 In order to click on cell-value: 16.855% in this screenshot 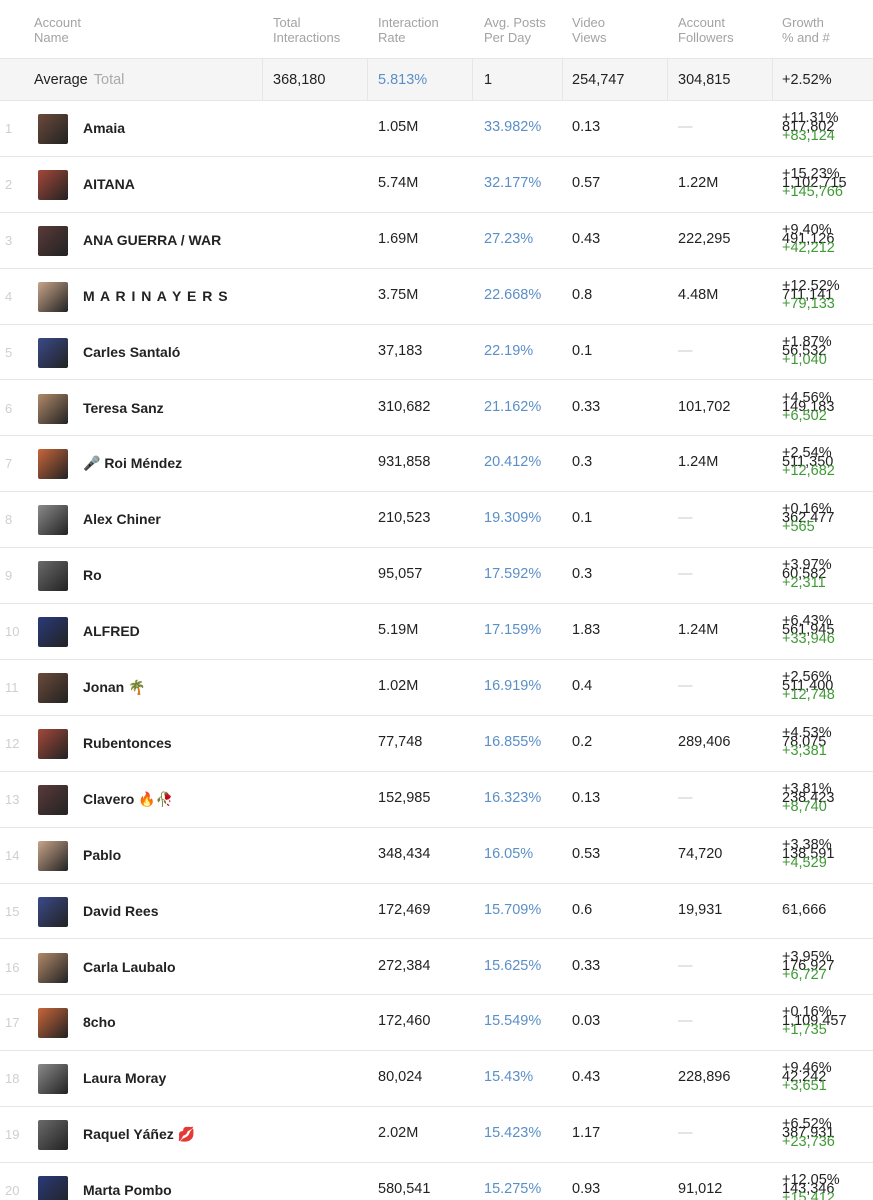, I will do `click(513, 741)`.